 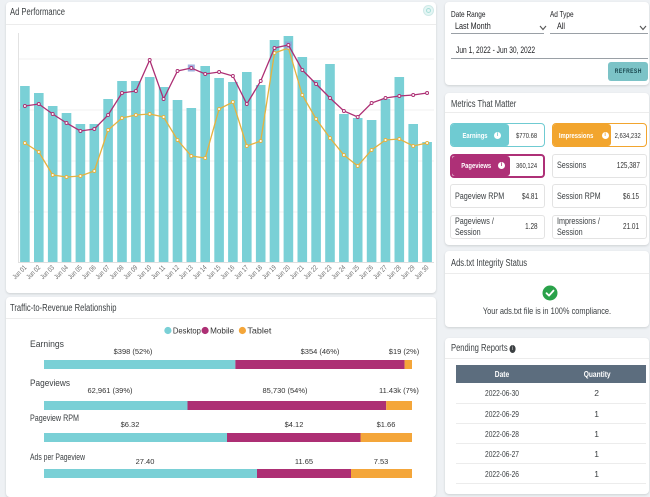 What do you see at coordinates (325, 272) in the screenshot?
I see `svg-text: Jun 23` at bounding box center [325, 272].